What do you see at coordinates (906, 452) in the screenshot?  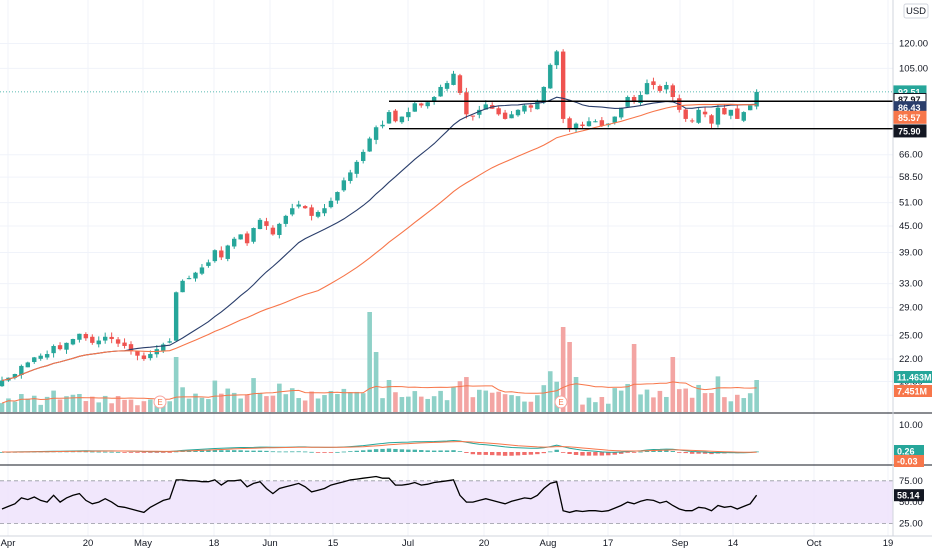 I see `macd-tag-label: 0.26` at bounding box center [906, 452].